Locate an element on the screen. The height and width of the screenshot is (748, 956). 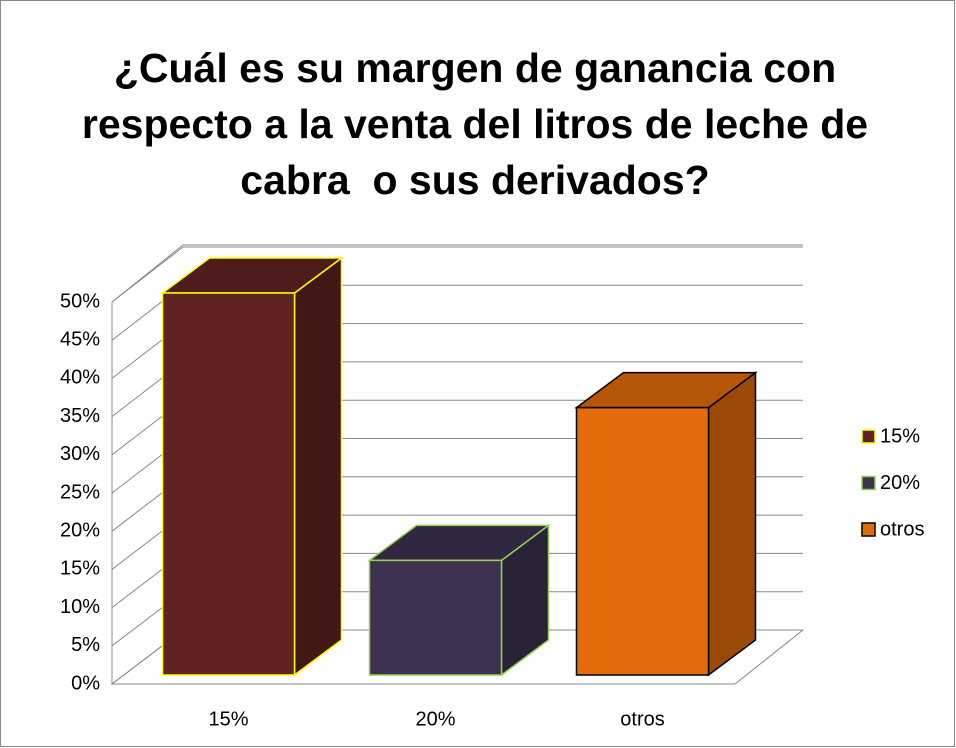
back-wall is located at coordinates (457, 273).